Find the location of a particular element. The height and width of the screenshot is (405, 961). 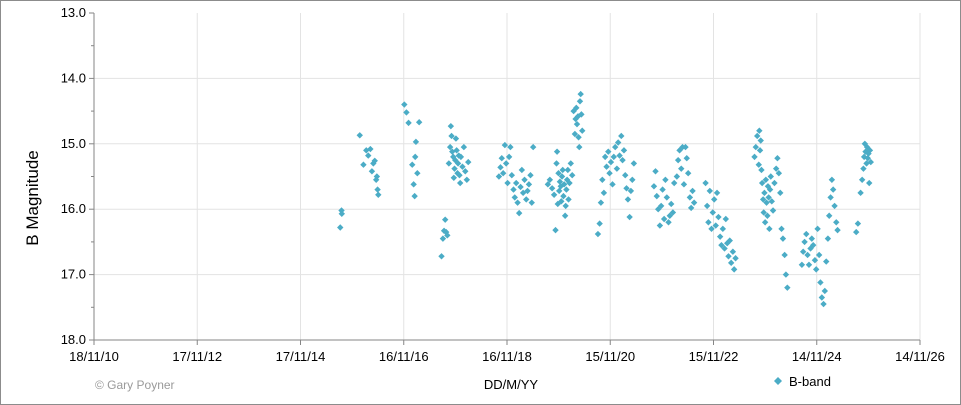

credit-text: © Gary Poyner is located at coordinates (135, 385).